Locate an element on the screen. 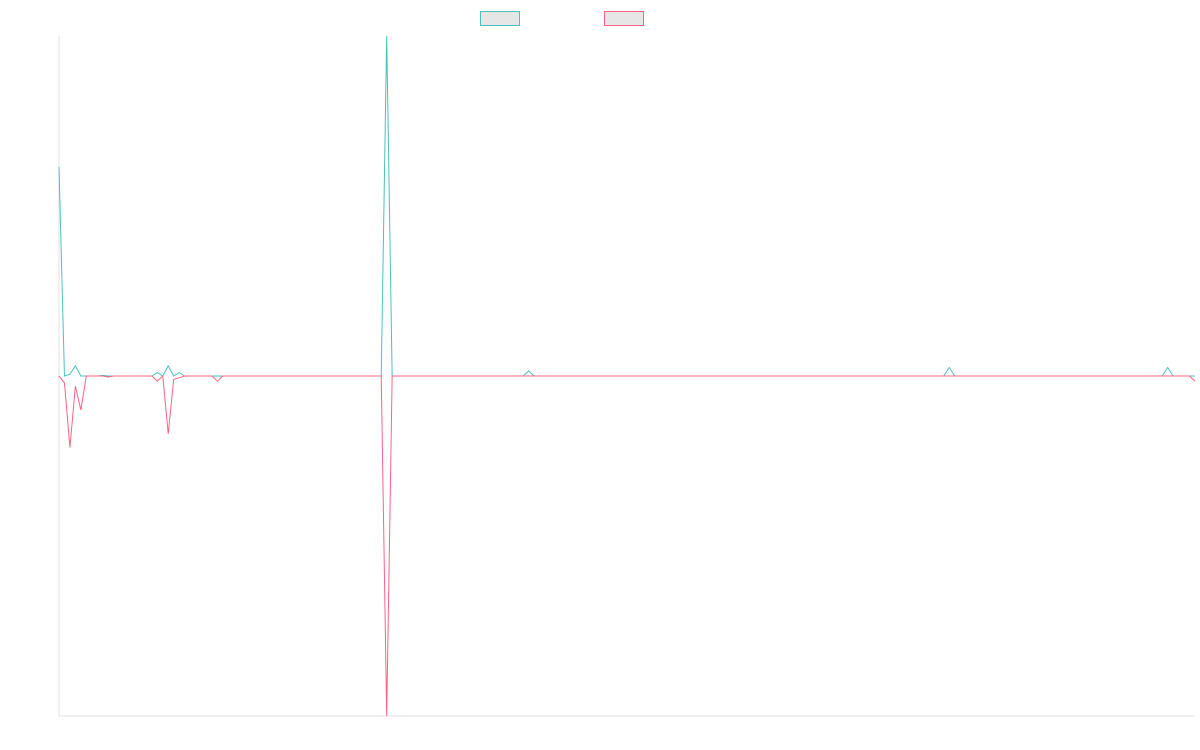 This screenshot has width=1200, height=750. legend-item-series-b is located at coordinates (627, 18).